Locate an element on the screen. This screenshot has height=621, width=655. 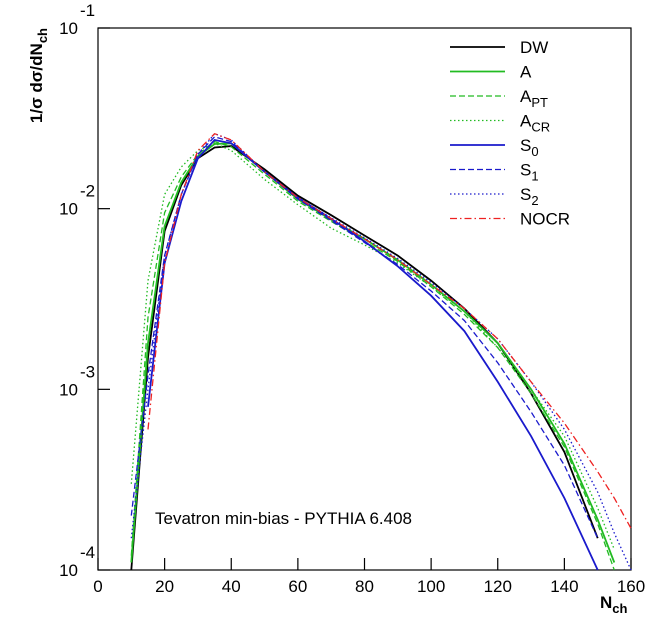
y-axis-title: 1/σ dσ/dNch is located at coordinates (38, 75).